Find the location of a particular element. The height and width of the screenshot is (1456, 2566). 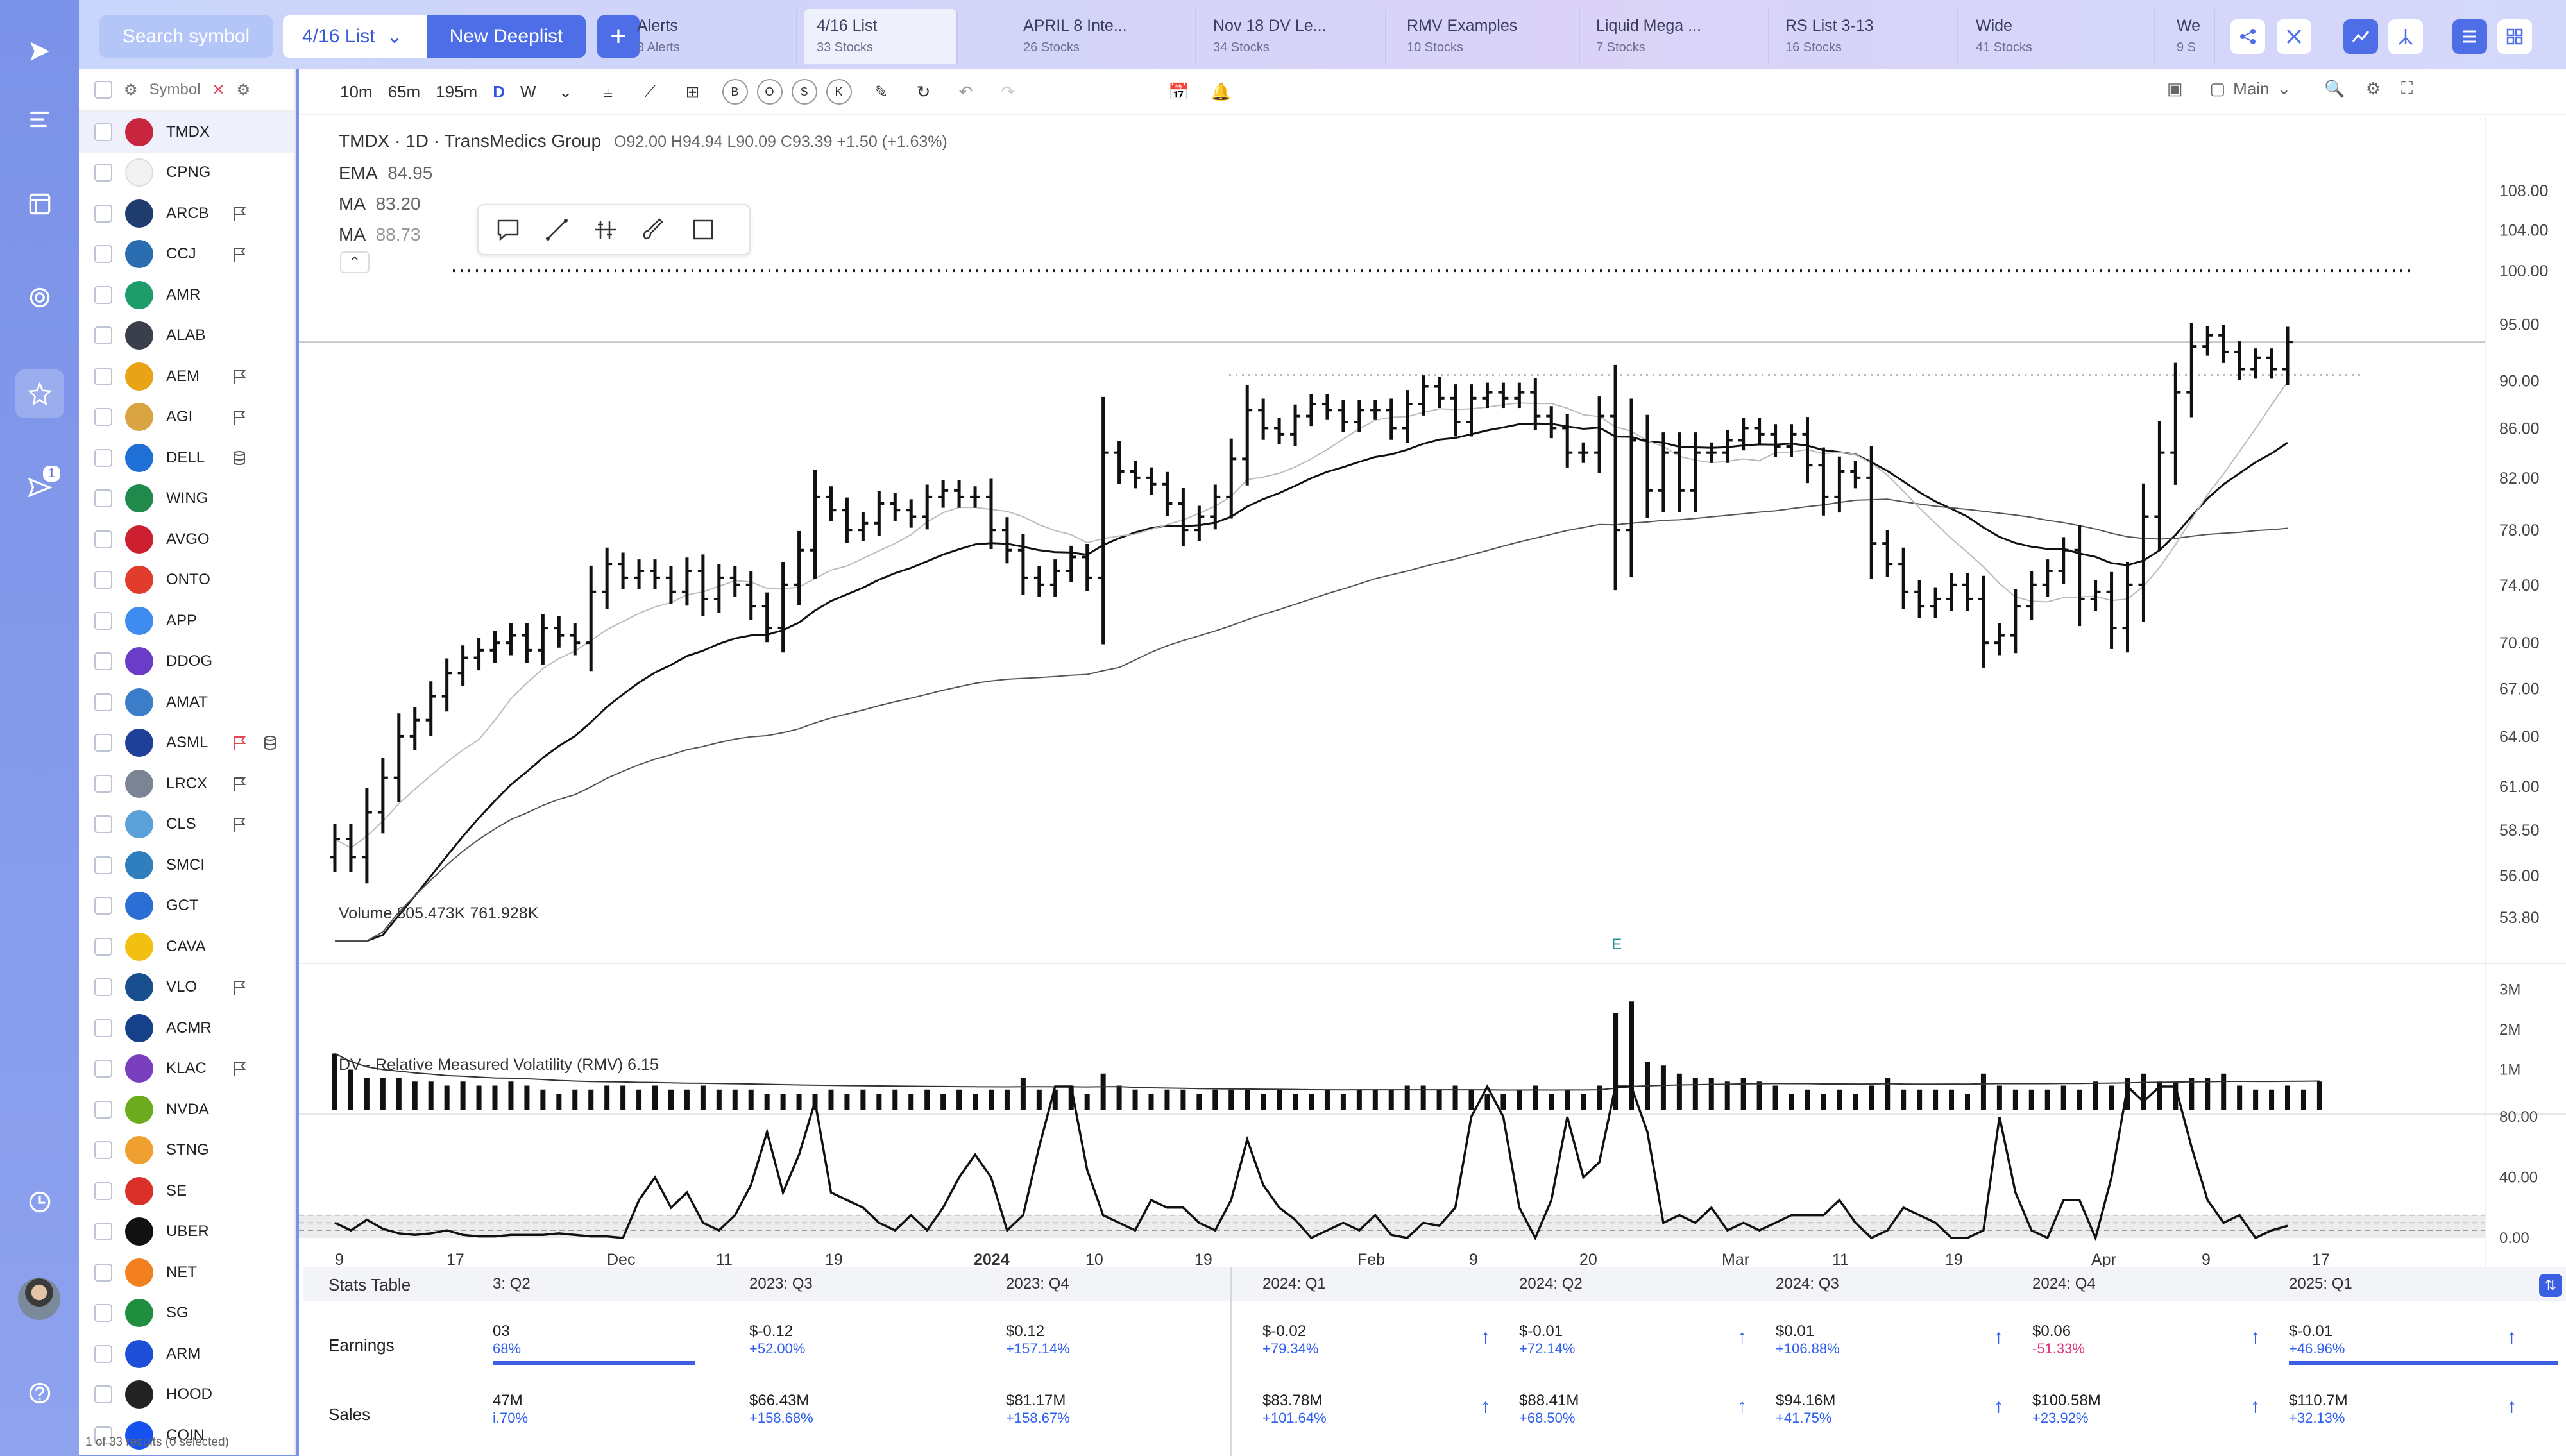

screener-icon is located at coordinates (39, 204).